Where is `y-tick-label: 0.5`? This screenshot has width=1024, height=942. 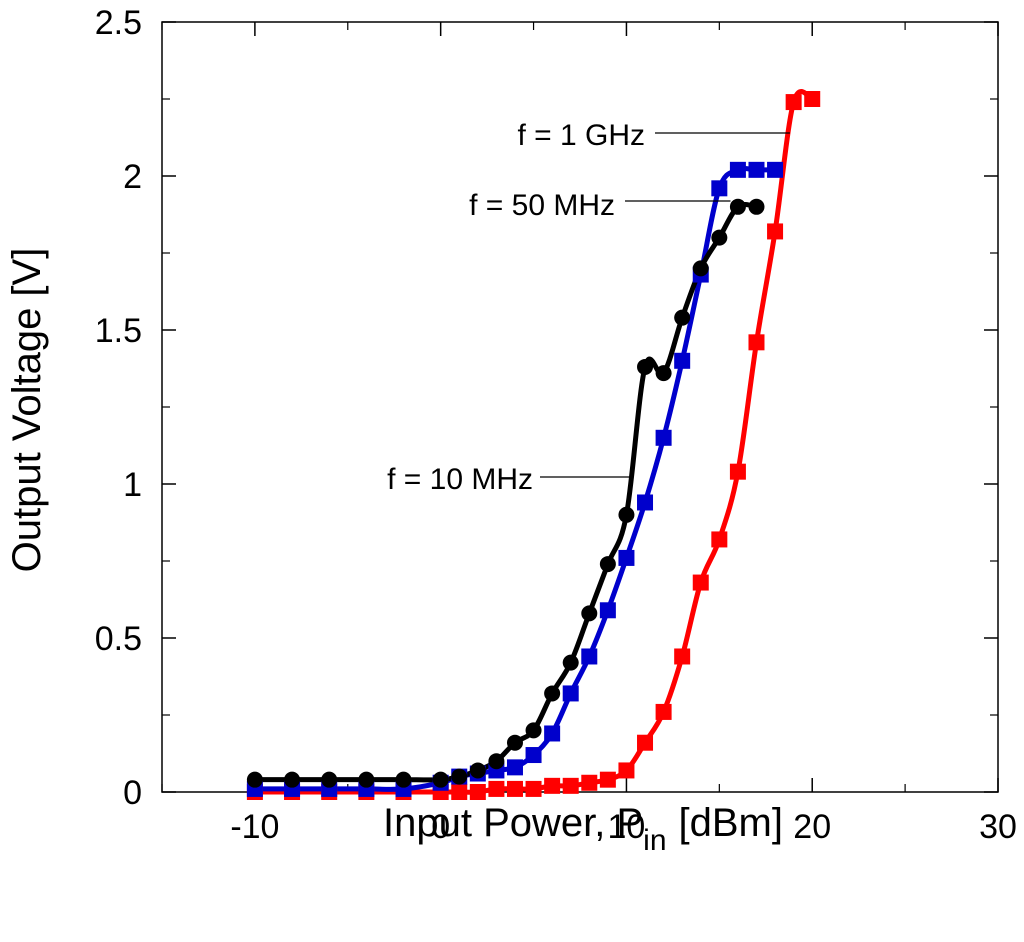
y-tick-label: 0.5 is located at coordinates (118, 639).